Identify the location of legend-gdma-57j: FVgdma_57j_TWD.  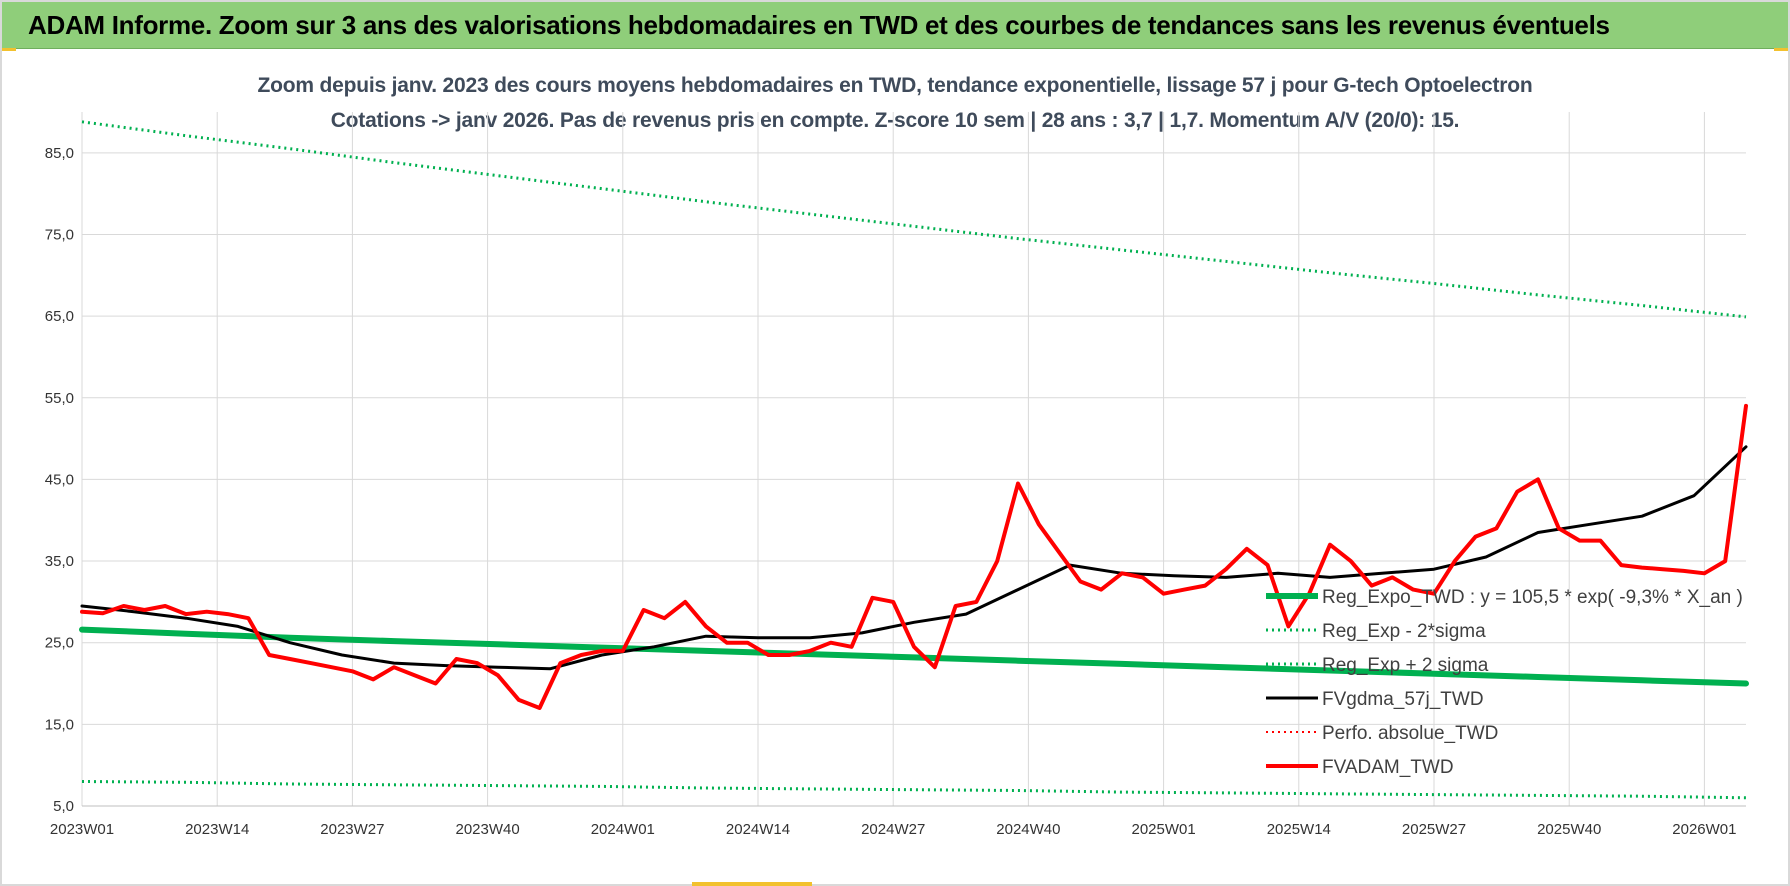
(1375, 699).